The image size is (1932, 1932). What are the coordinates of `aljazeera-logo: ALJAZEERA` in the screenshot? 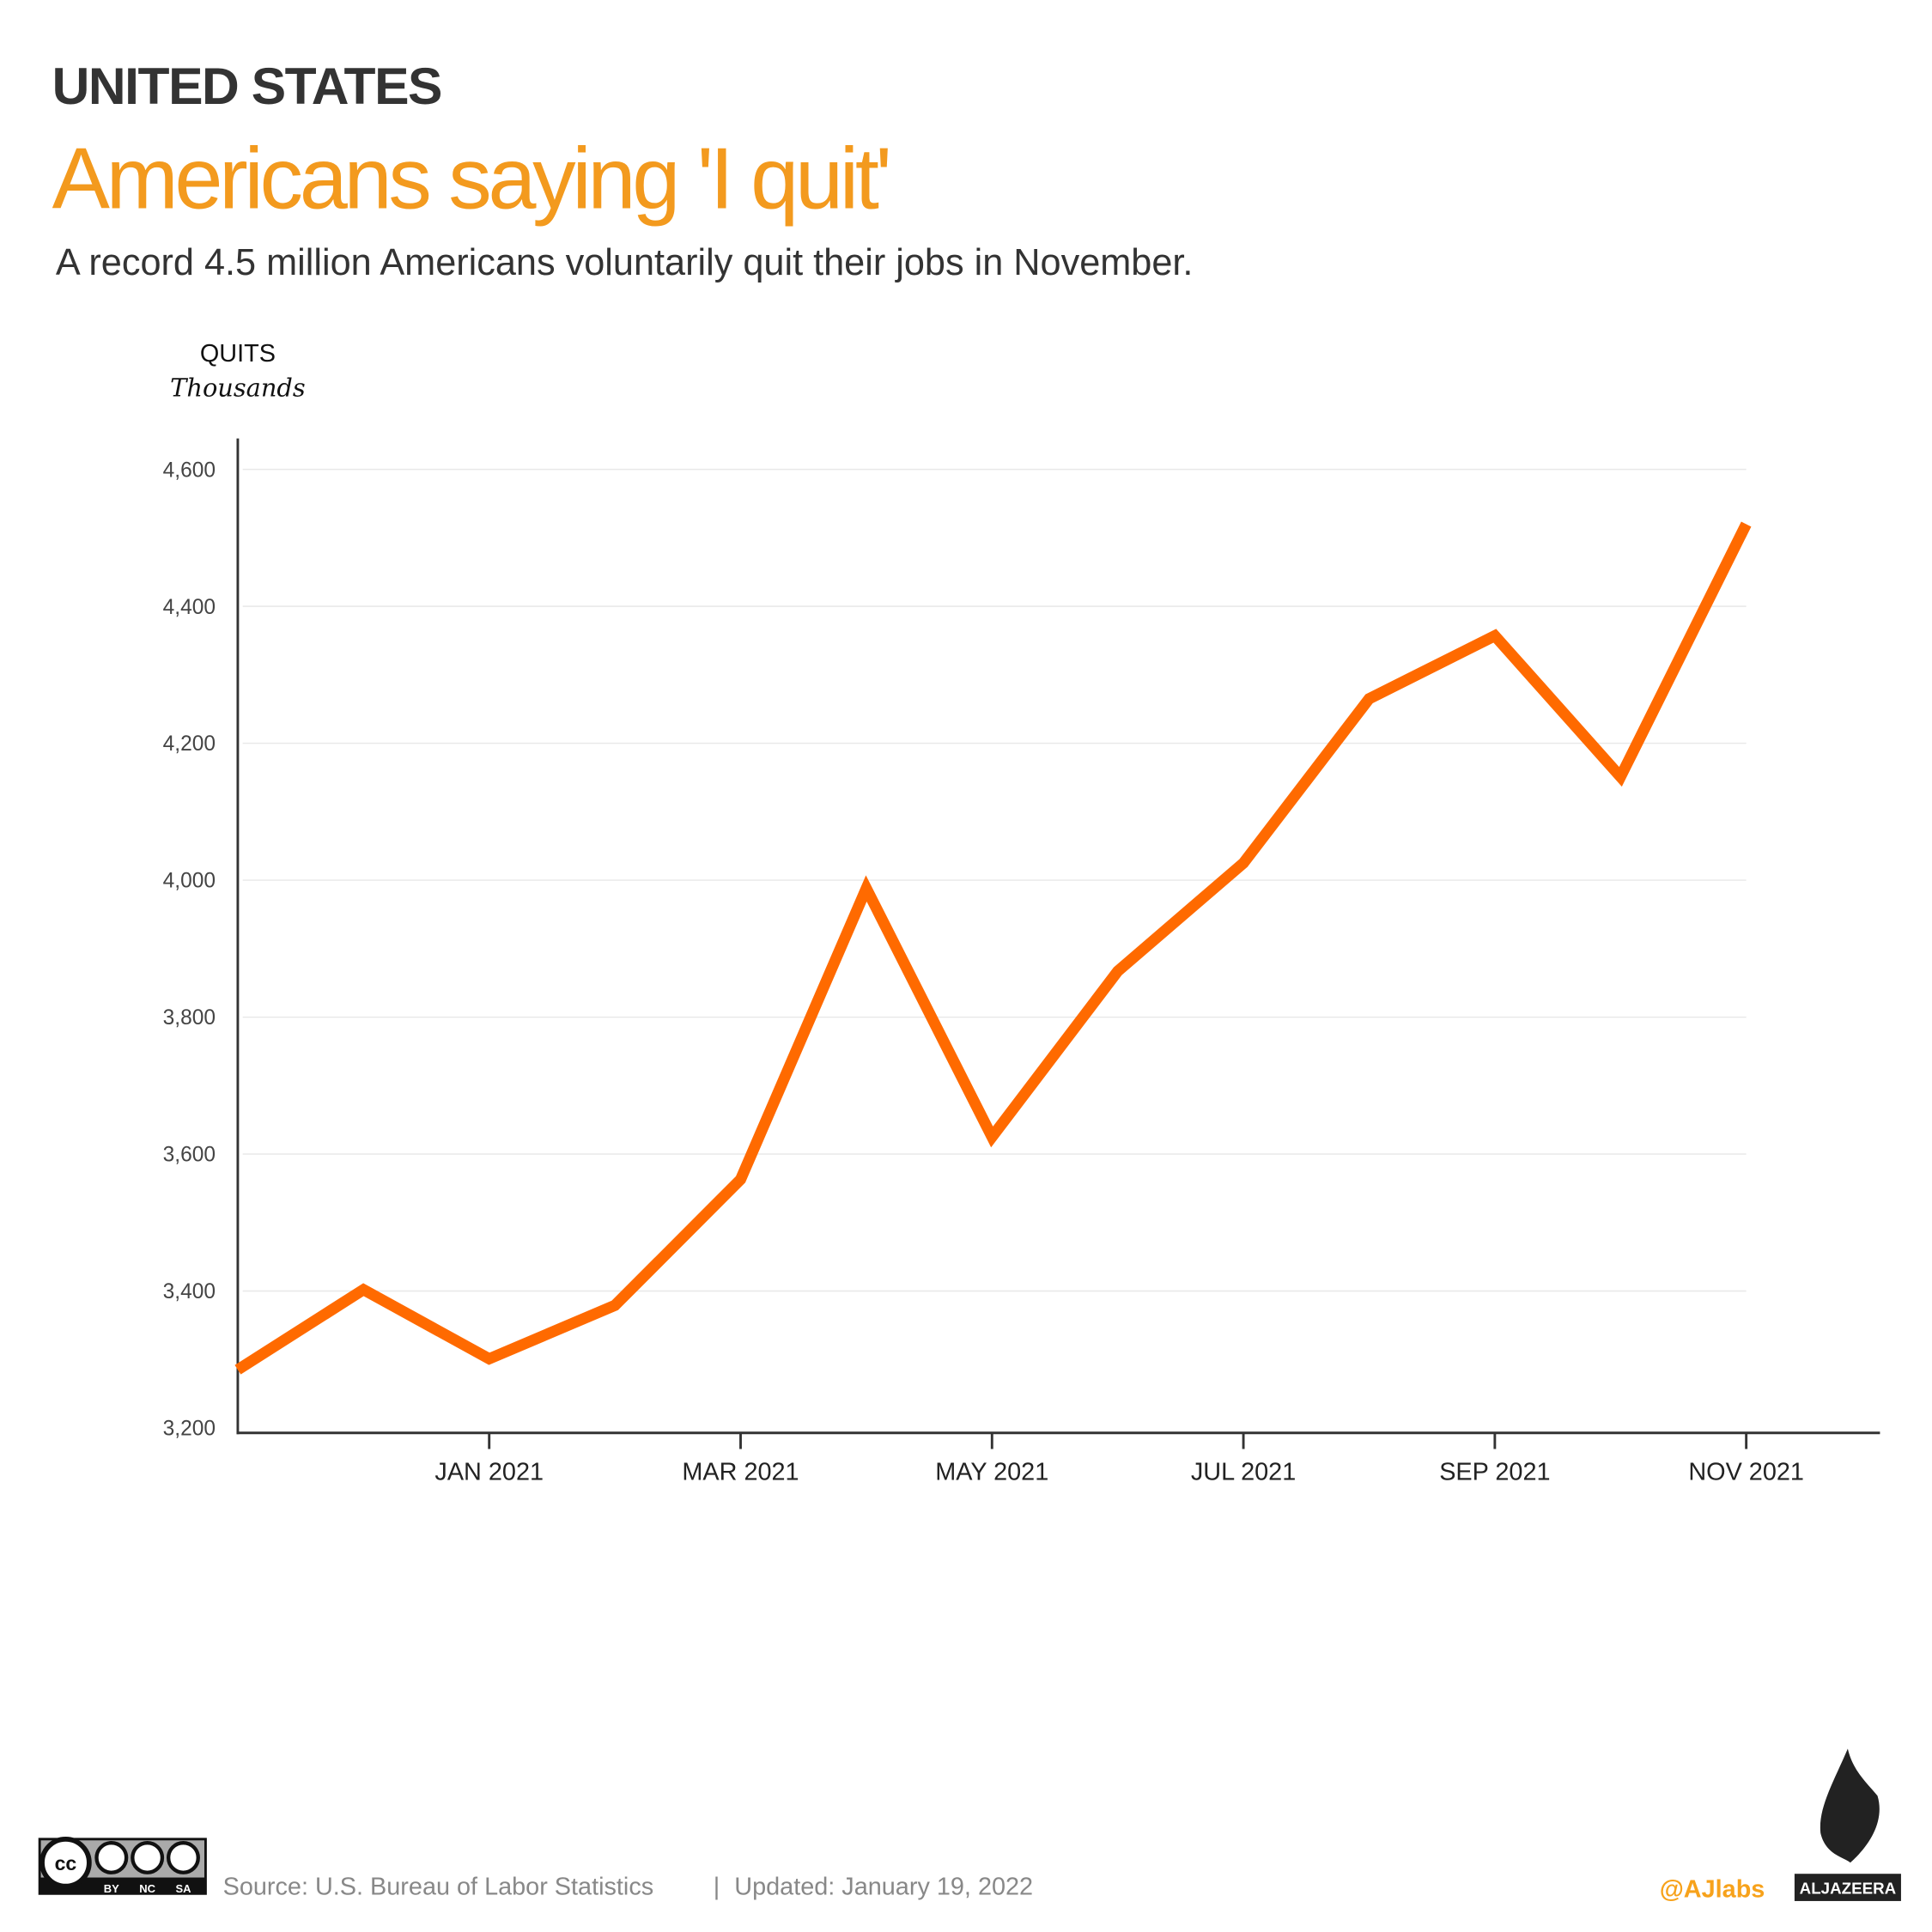 It's located at (1848, 1824).